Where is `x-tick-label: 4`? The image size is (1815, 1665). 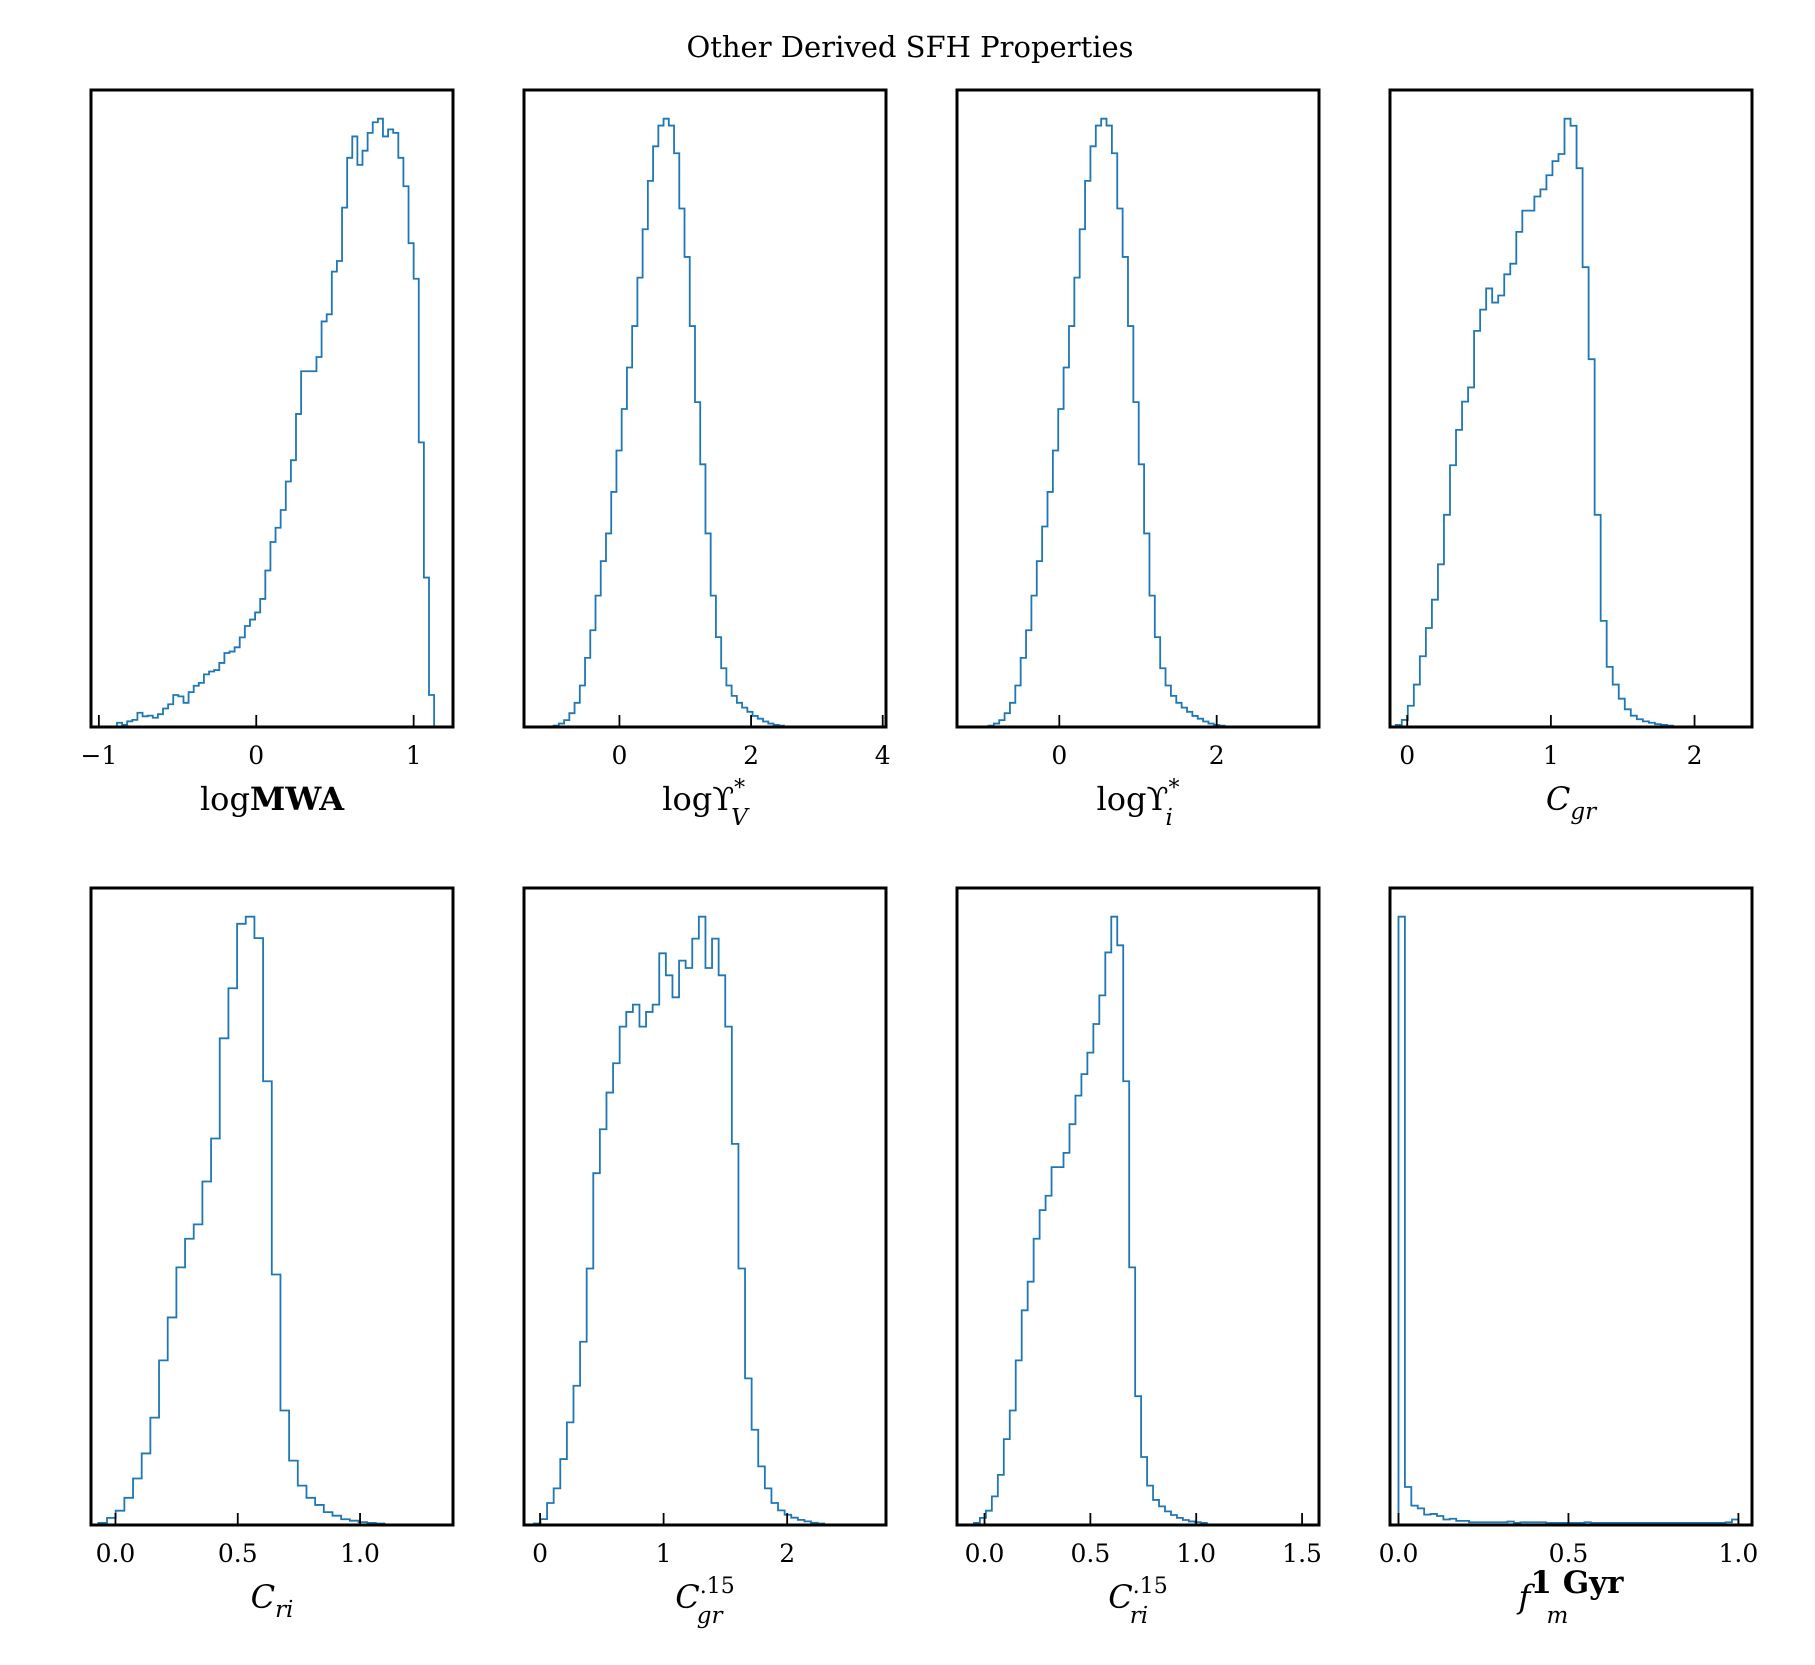 x-tick-label: 4 is located at coordinates (883, 755).